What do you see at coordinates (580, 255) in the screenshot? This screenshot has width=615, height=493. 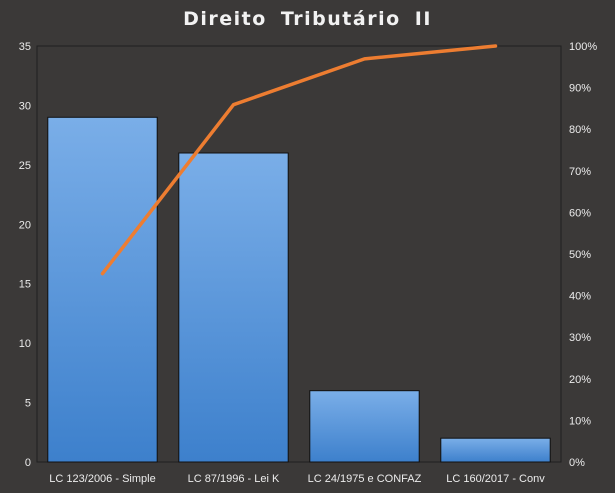 I see `right-tick-label: 50%` at bounding box center [580, 255].